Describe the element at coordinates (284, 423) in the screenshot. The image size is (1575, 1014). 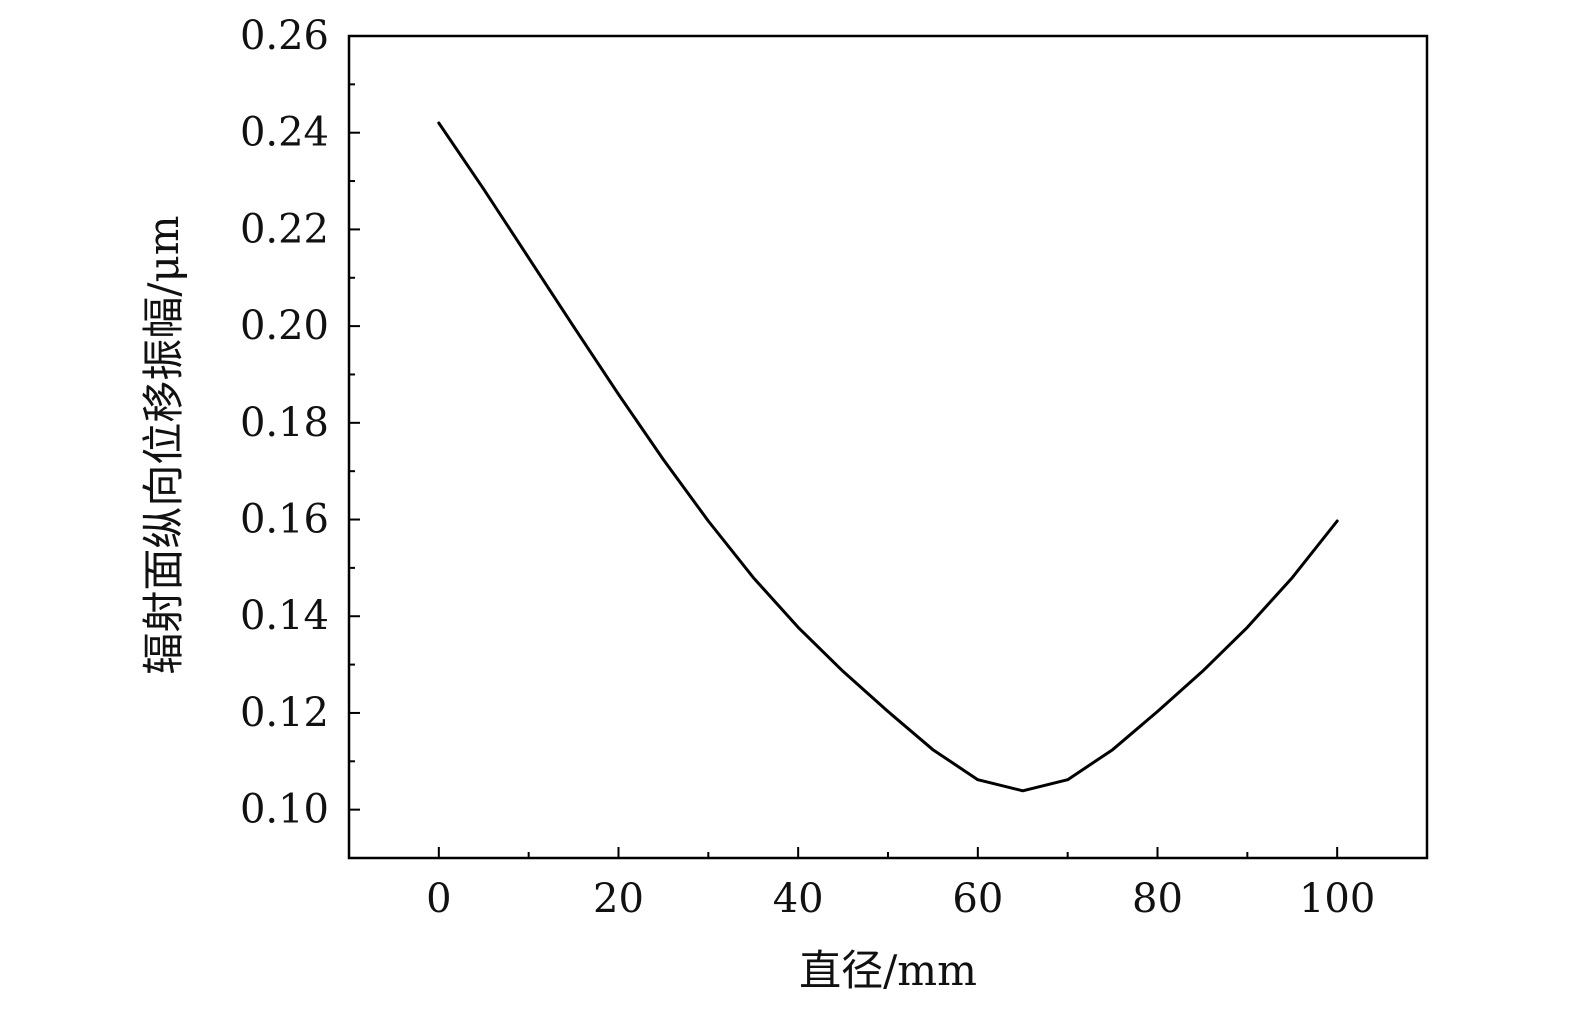
I see `y-tick-label: 0.18` at that location.